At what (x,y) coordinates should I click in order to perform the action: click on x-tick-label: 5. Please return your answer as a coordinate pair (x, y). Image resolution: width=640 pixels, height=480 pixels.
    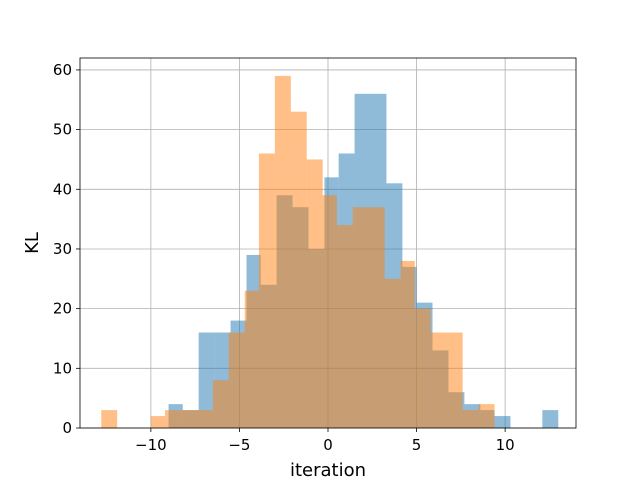
    Looking at the image, I should click on (417, 445).